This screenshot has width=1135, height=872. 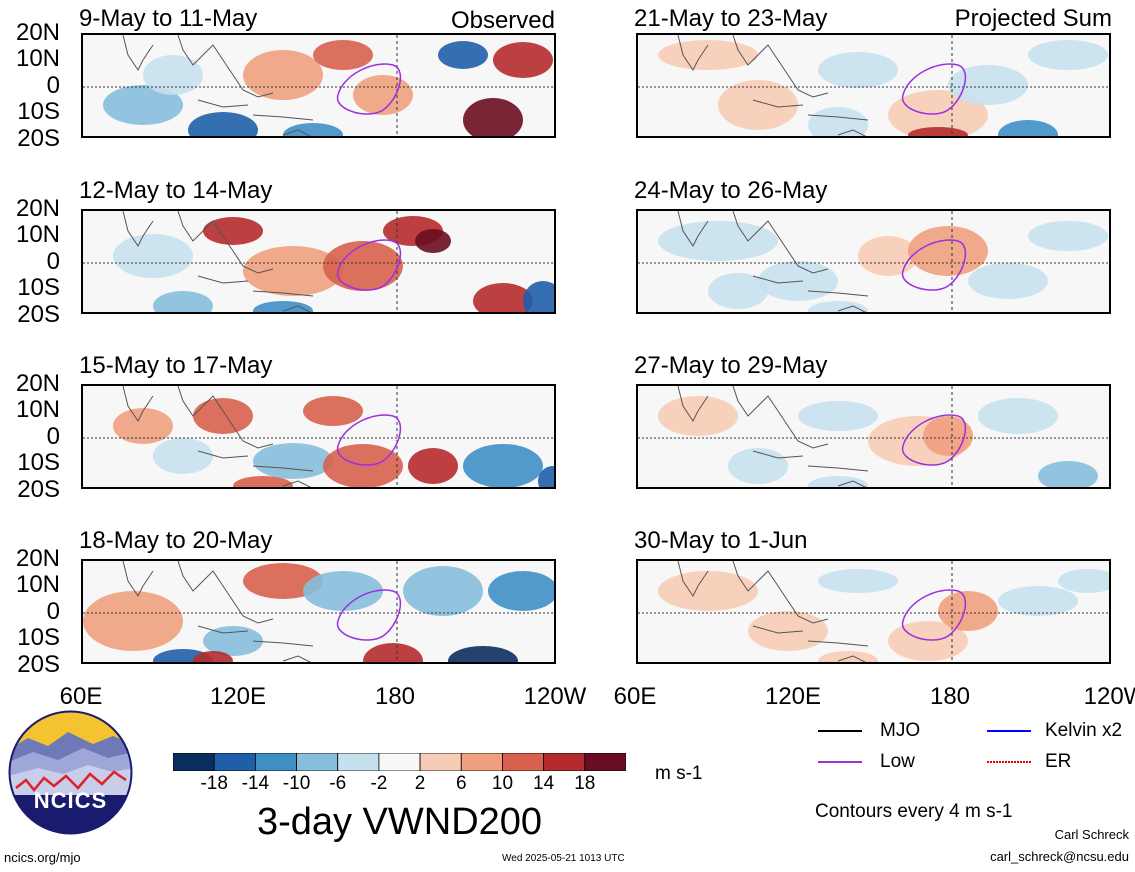 I want to click on legend-er-label: ER, so click(x=1058, y=761).